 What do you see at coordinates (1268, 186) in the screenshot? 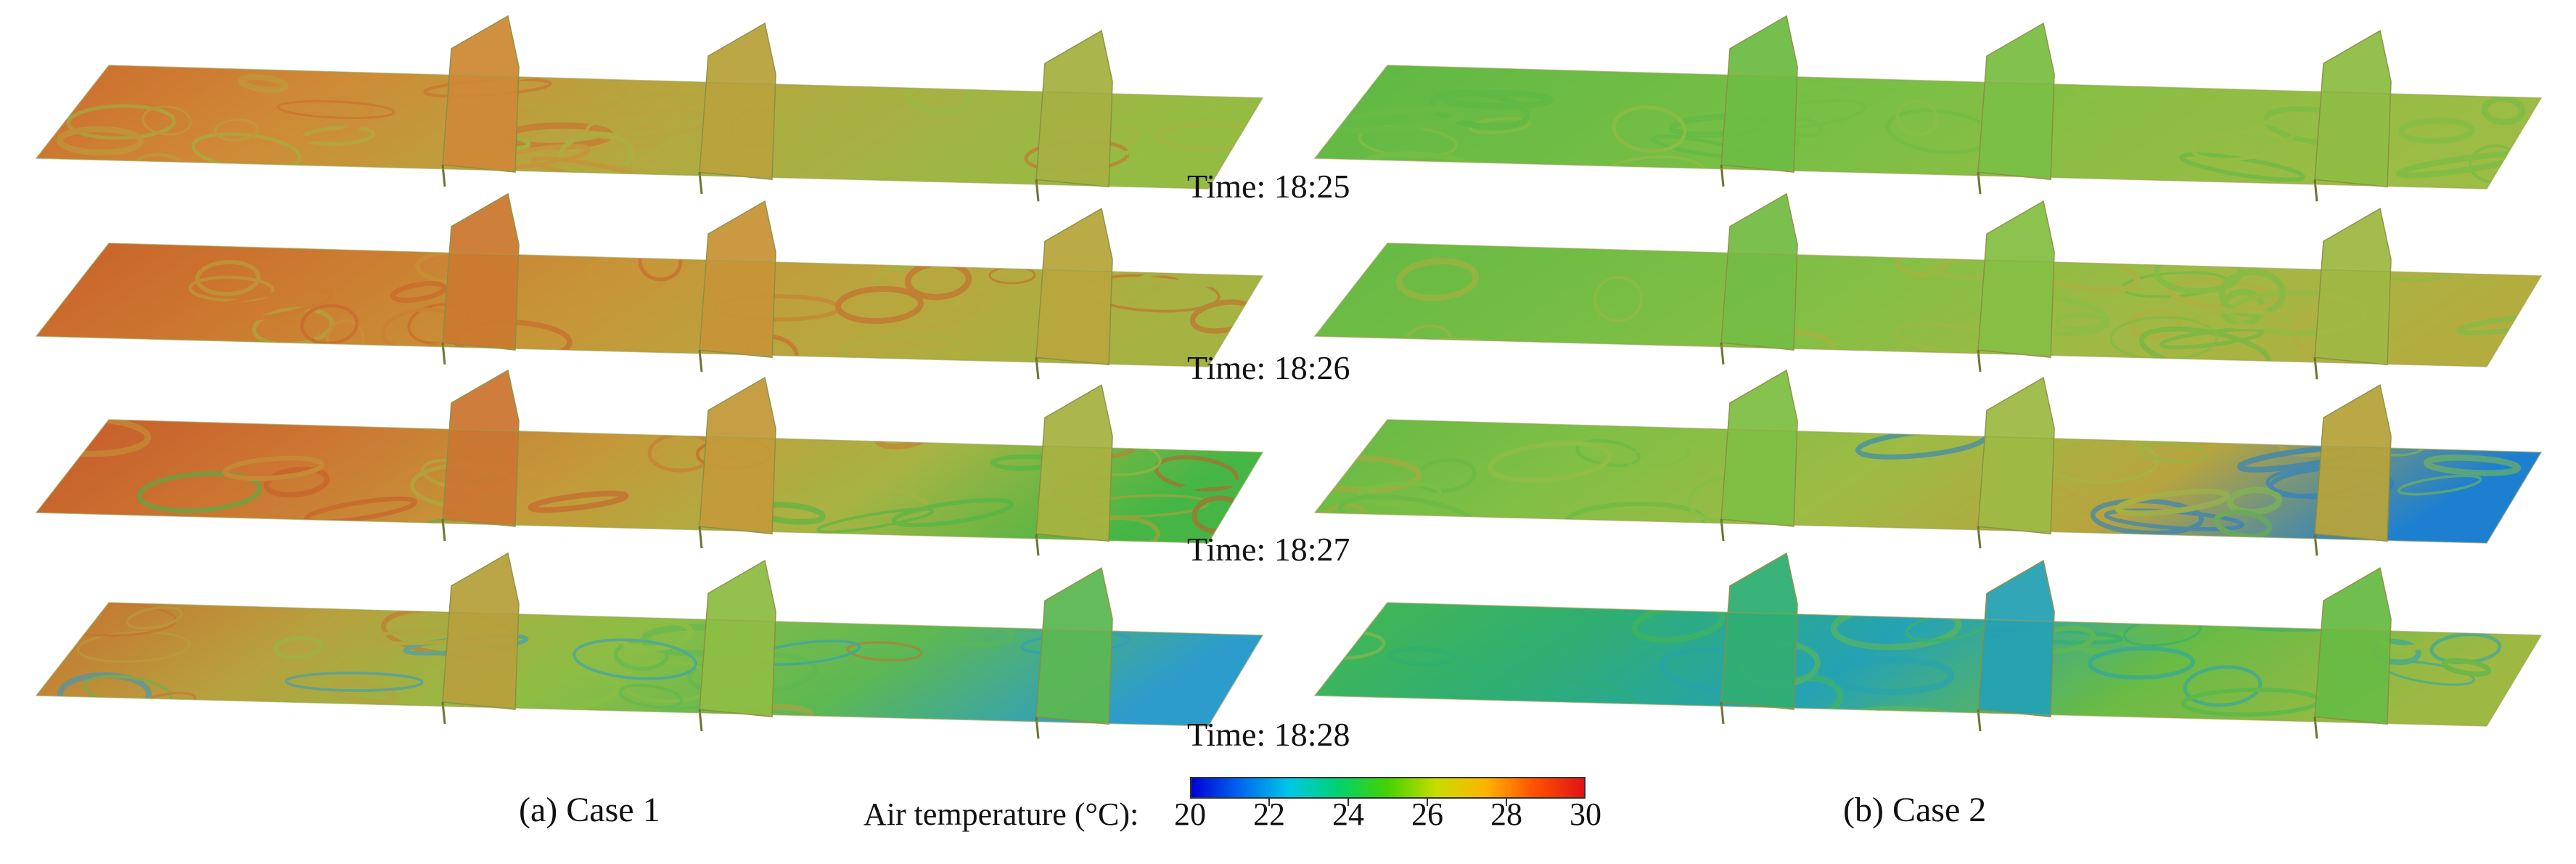
I see `time-label-1825: Time: 18:25` at bounding box center [1268, 186].